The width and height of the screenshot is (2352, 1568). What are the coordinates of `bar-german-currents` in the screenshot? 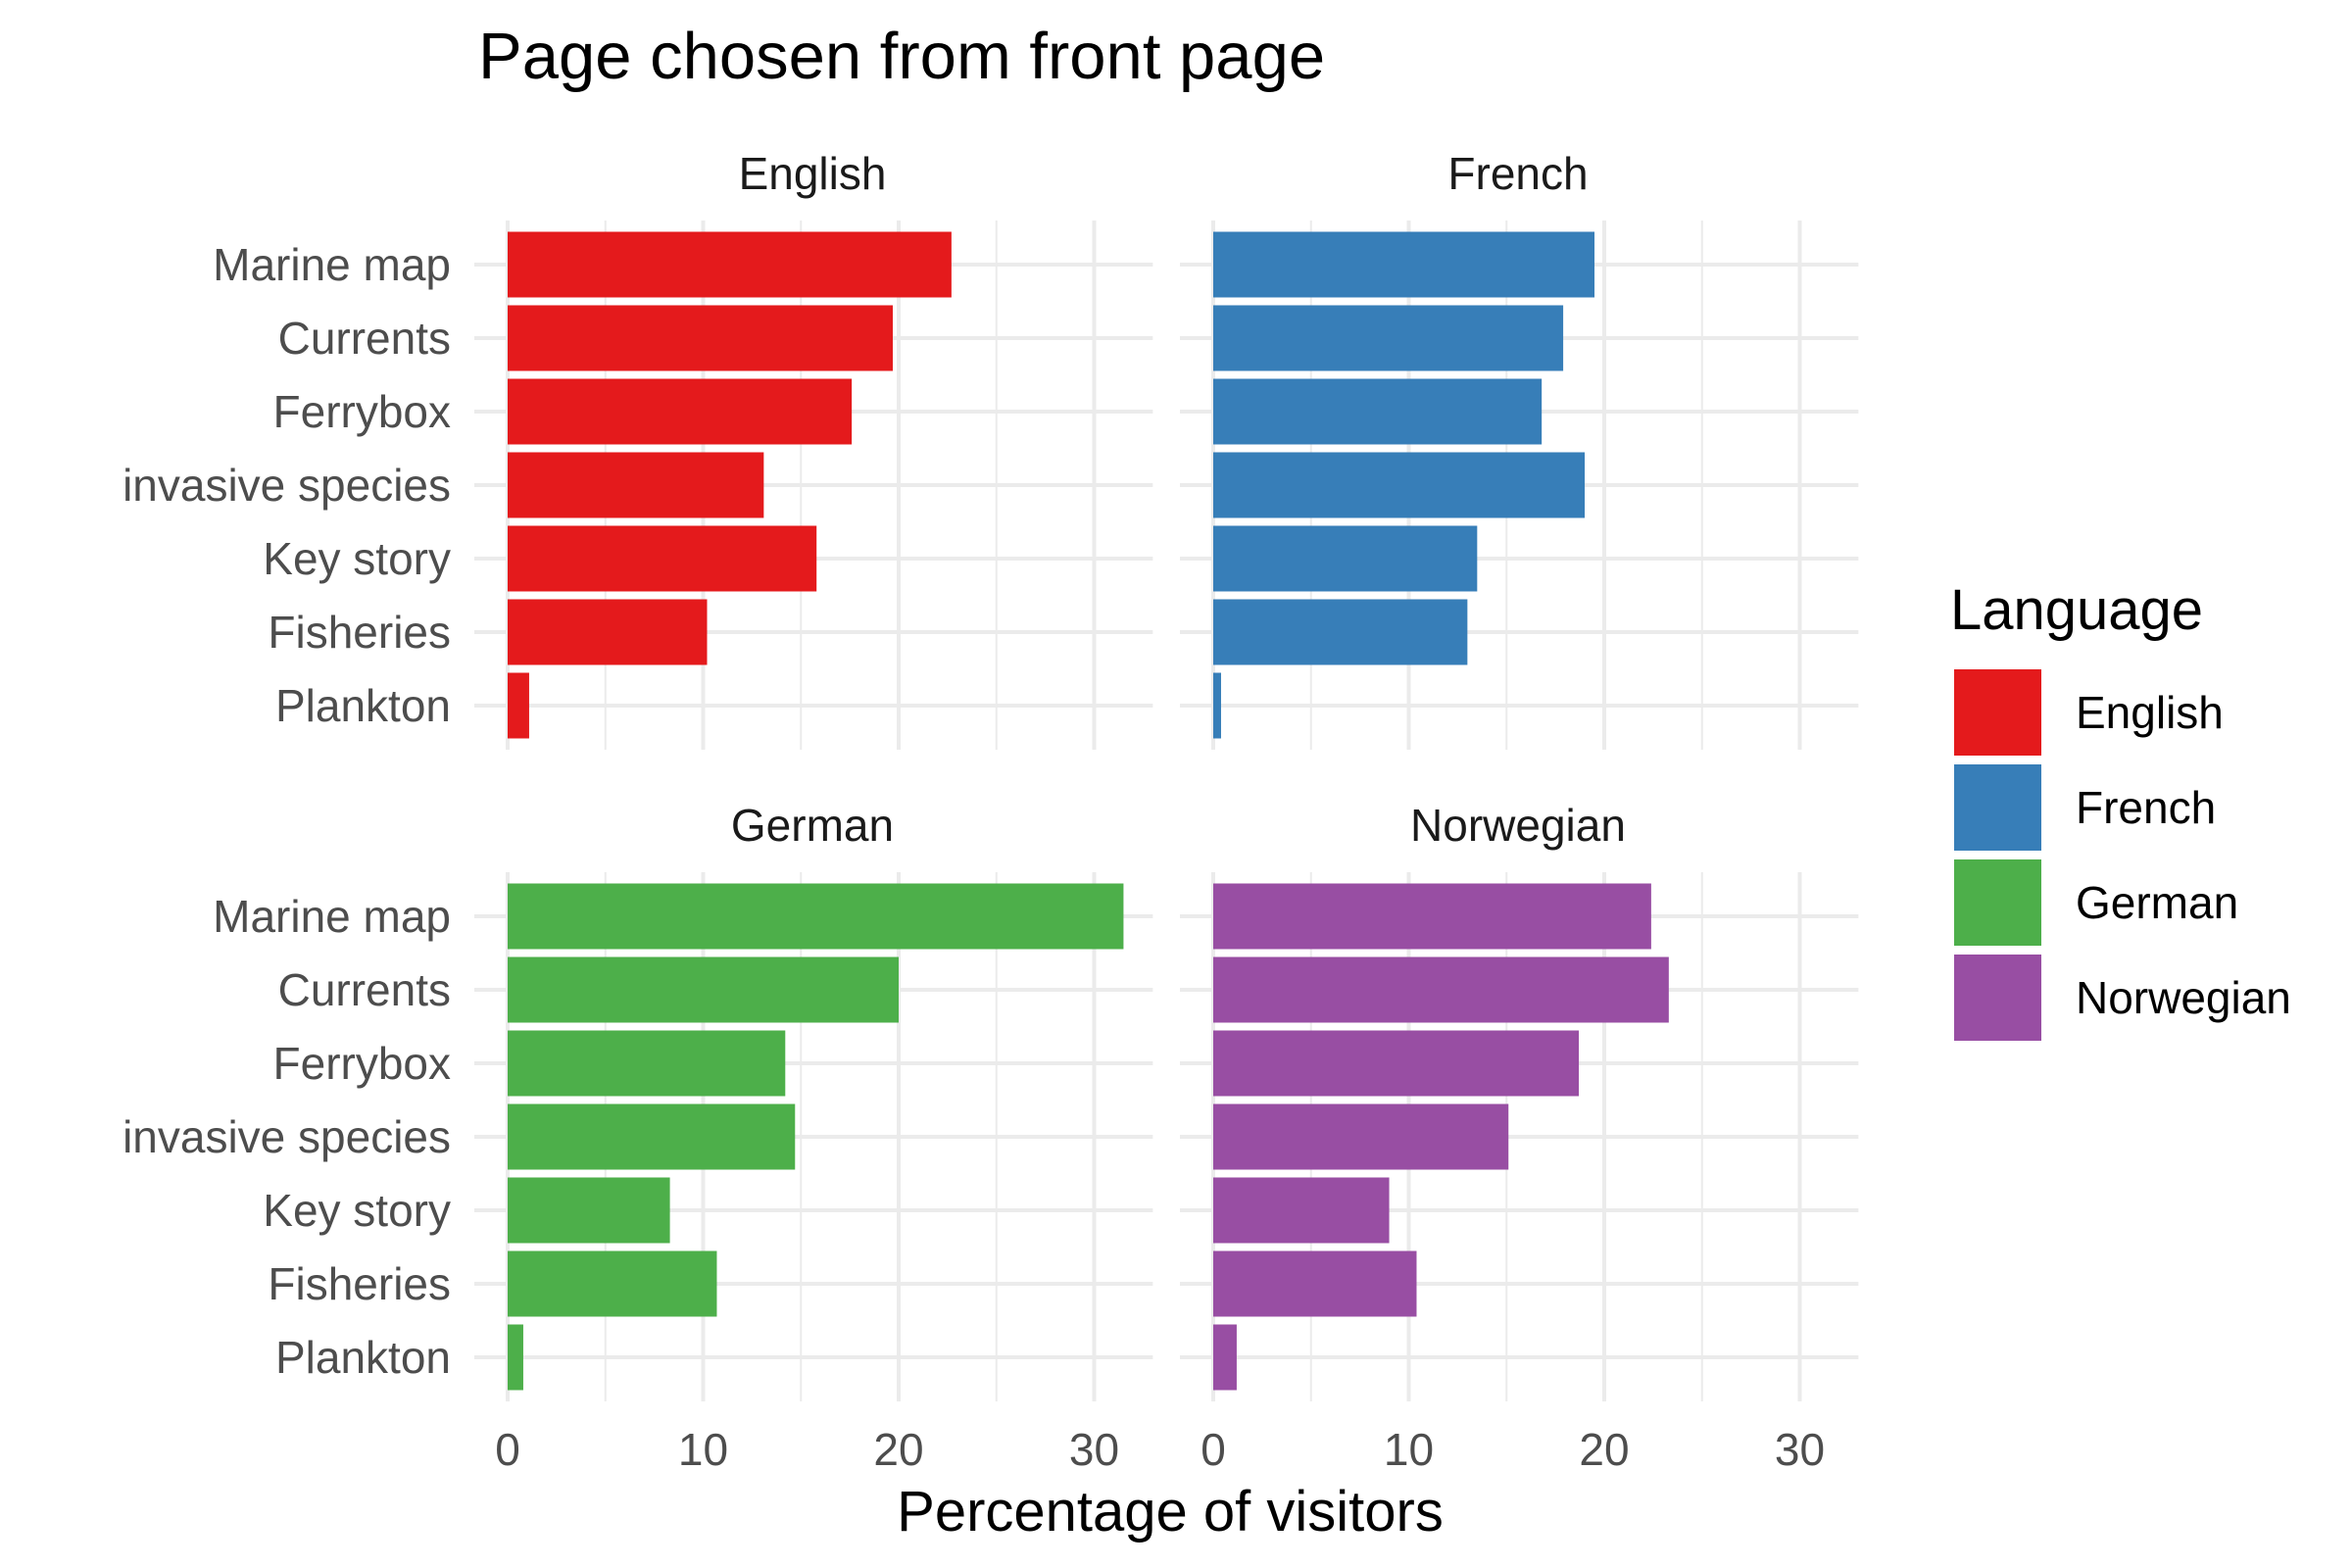 It's located at (703, 989).